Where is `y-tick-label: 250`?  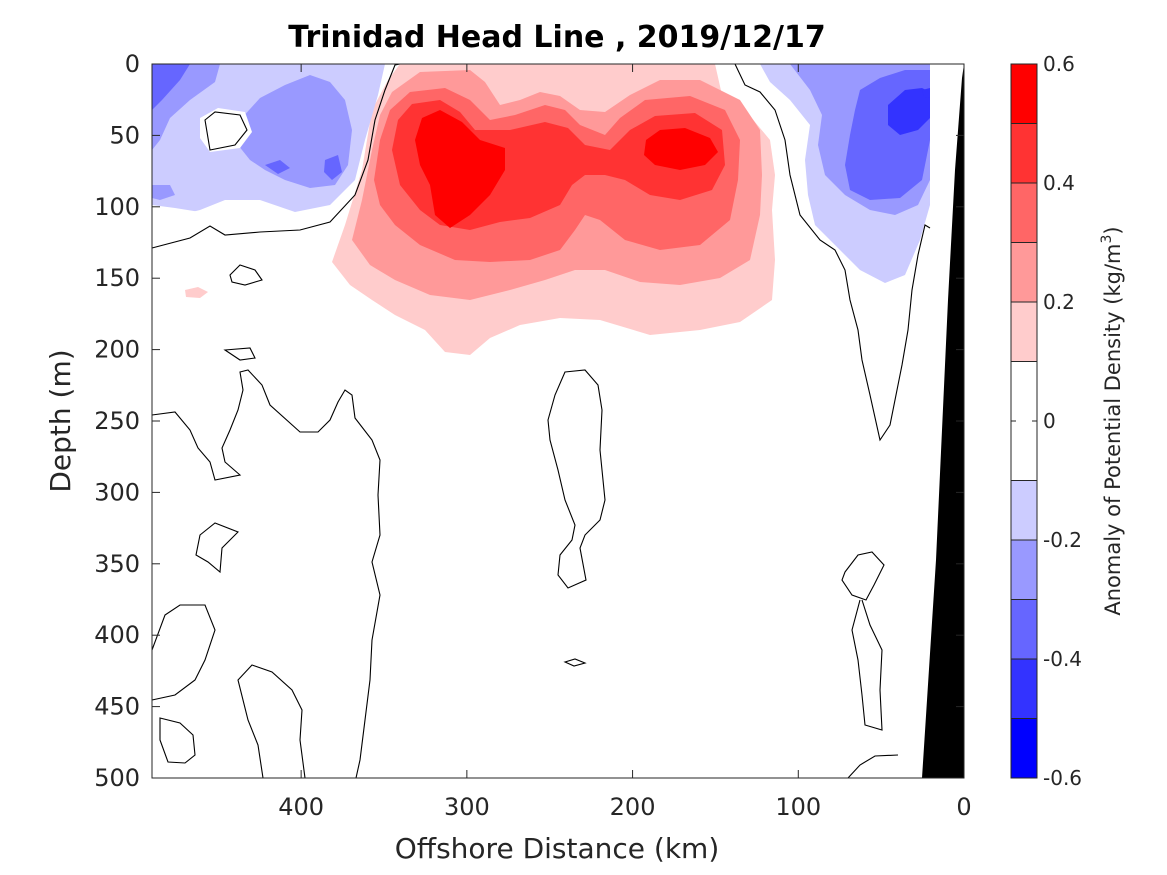
y-tick-label: 250 is located at coordinates (117, 421).